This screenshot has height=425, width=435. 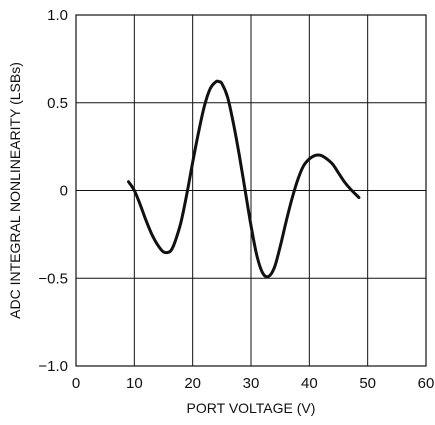 What do you see at coordinates (53, 278) in the screenshot?
I see `y-tick-label: −0.5` at bounding box center [53, 278].